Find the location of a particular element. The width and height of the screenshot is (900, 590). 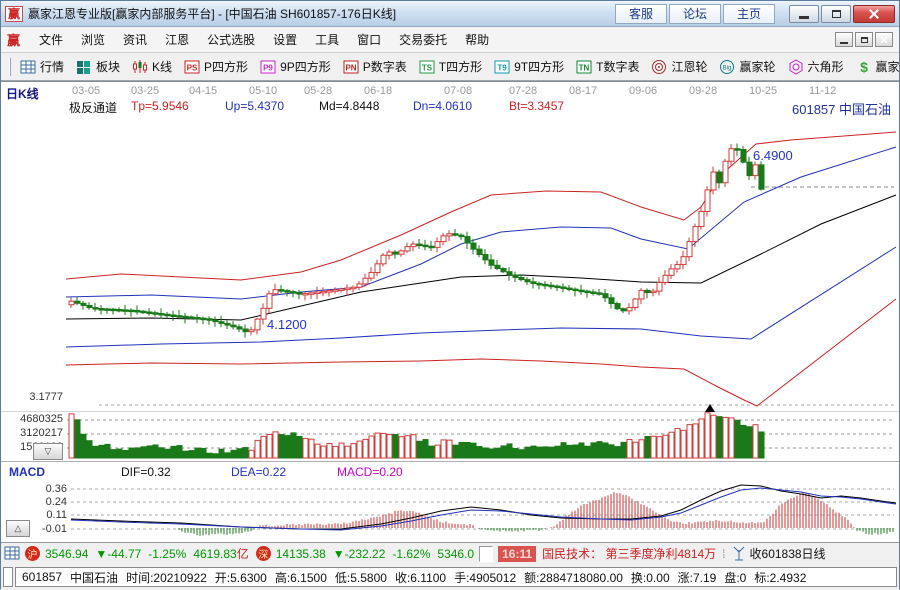

menu-news: 资讯 is located at coordinates (135, 40).